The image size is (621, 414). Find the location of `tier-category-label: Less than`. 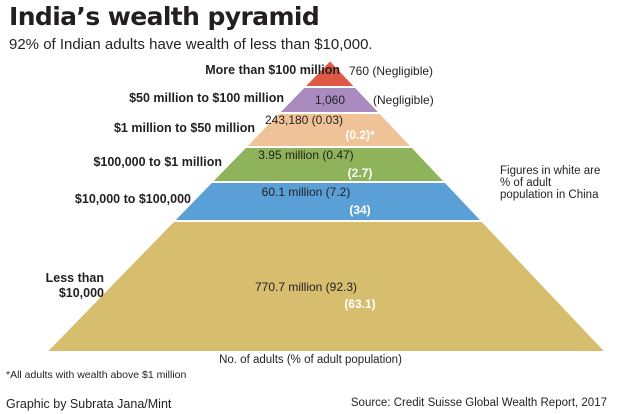

tier-category-label: Less than is located at coordinates (75, 278).